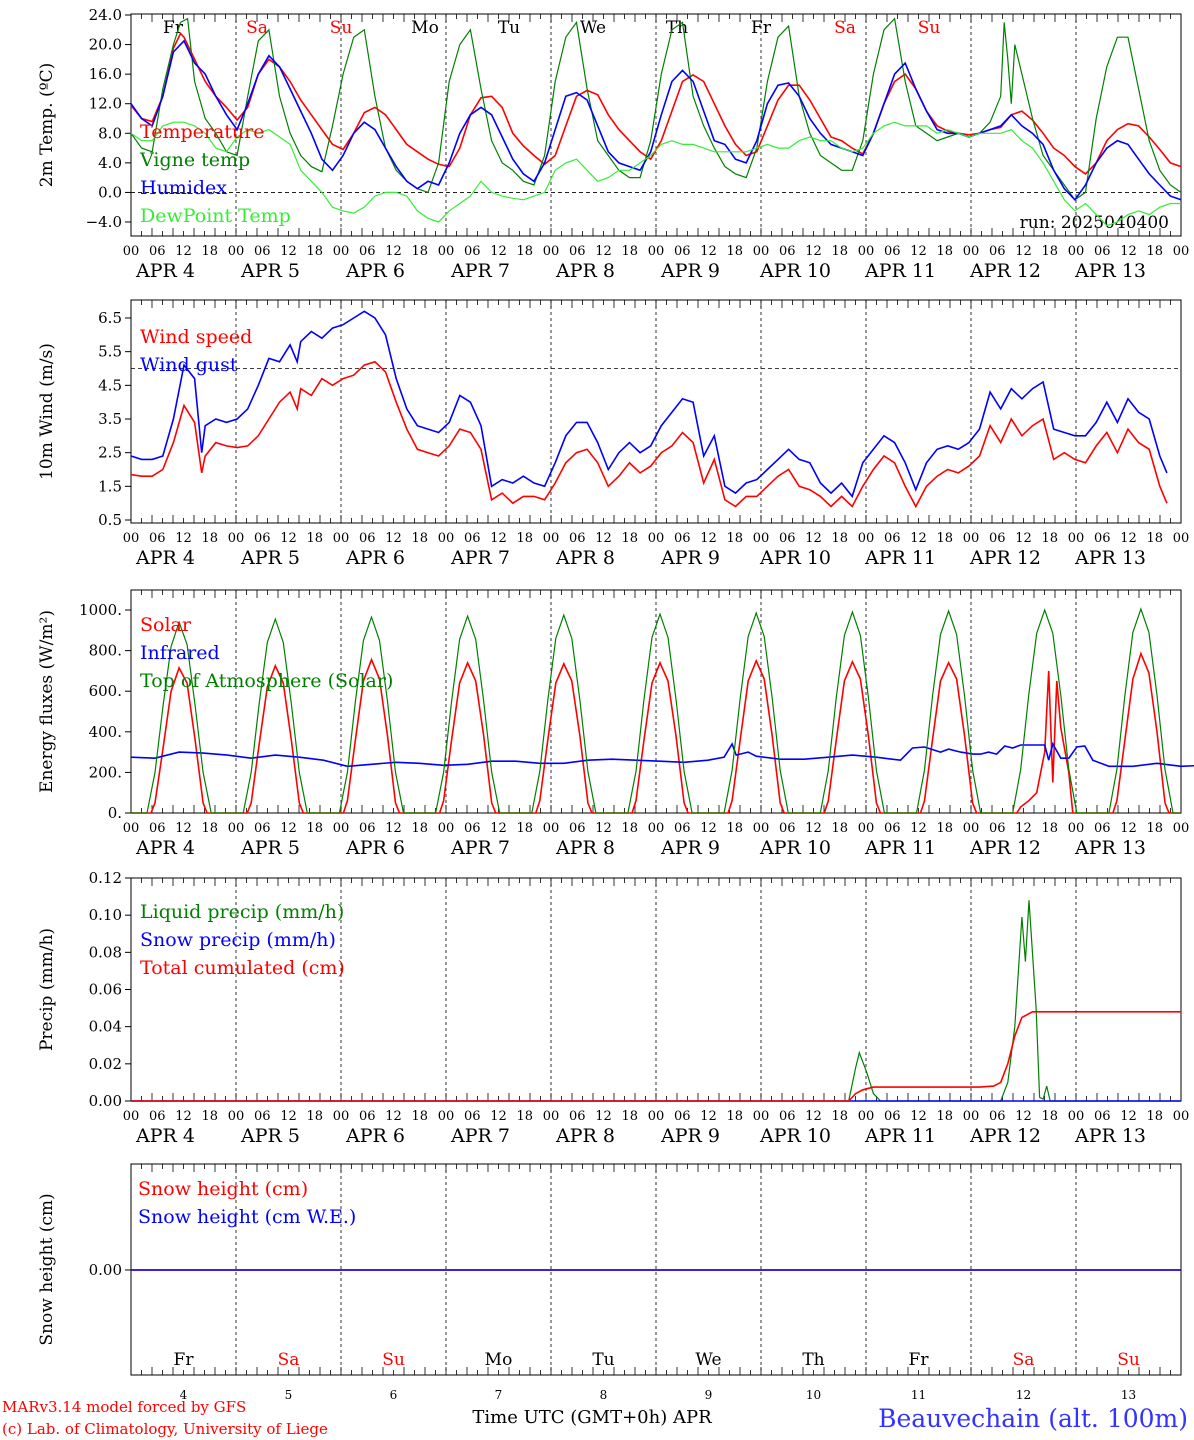 The image size is (1194, 1440). I want to click on y-tick-label: 2.5, so click(110, 453).